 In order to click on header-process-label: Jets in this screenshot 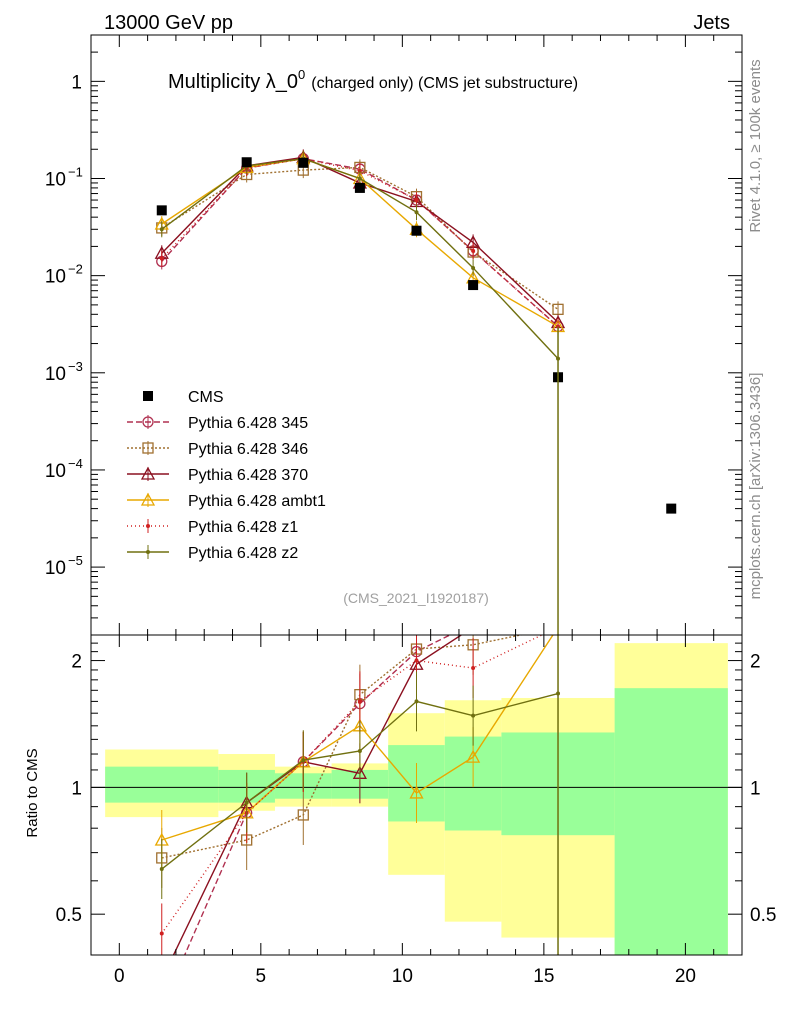, I will do `click(711, 23)`.